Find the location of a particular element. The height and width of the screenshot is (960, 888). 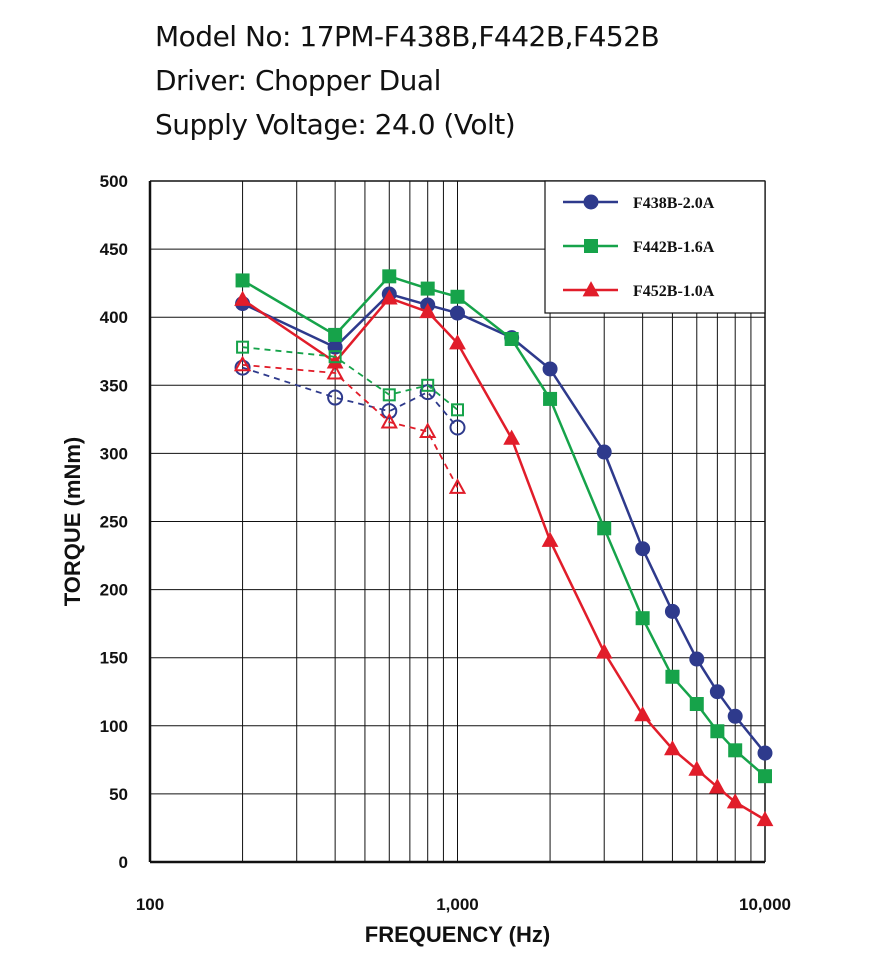

y-tick-label: 100 is located at coordinates (114, 726).